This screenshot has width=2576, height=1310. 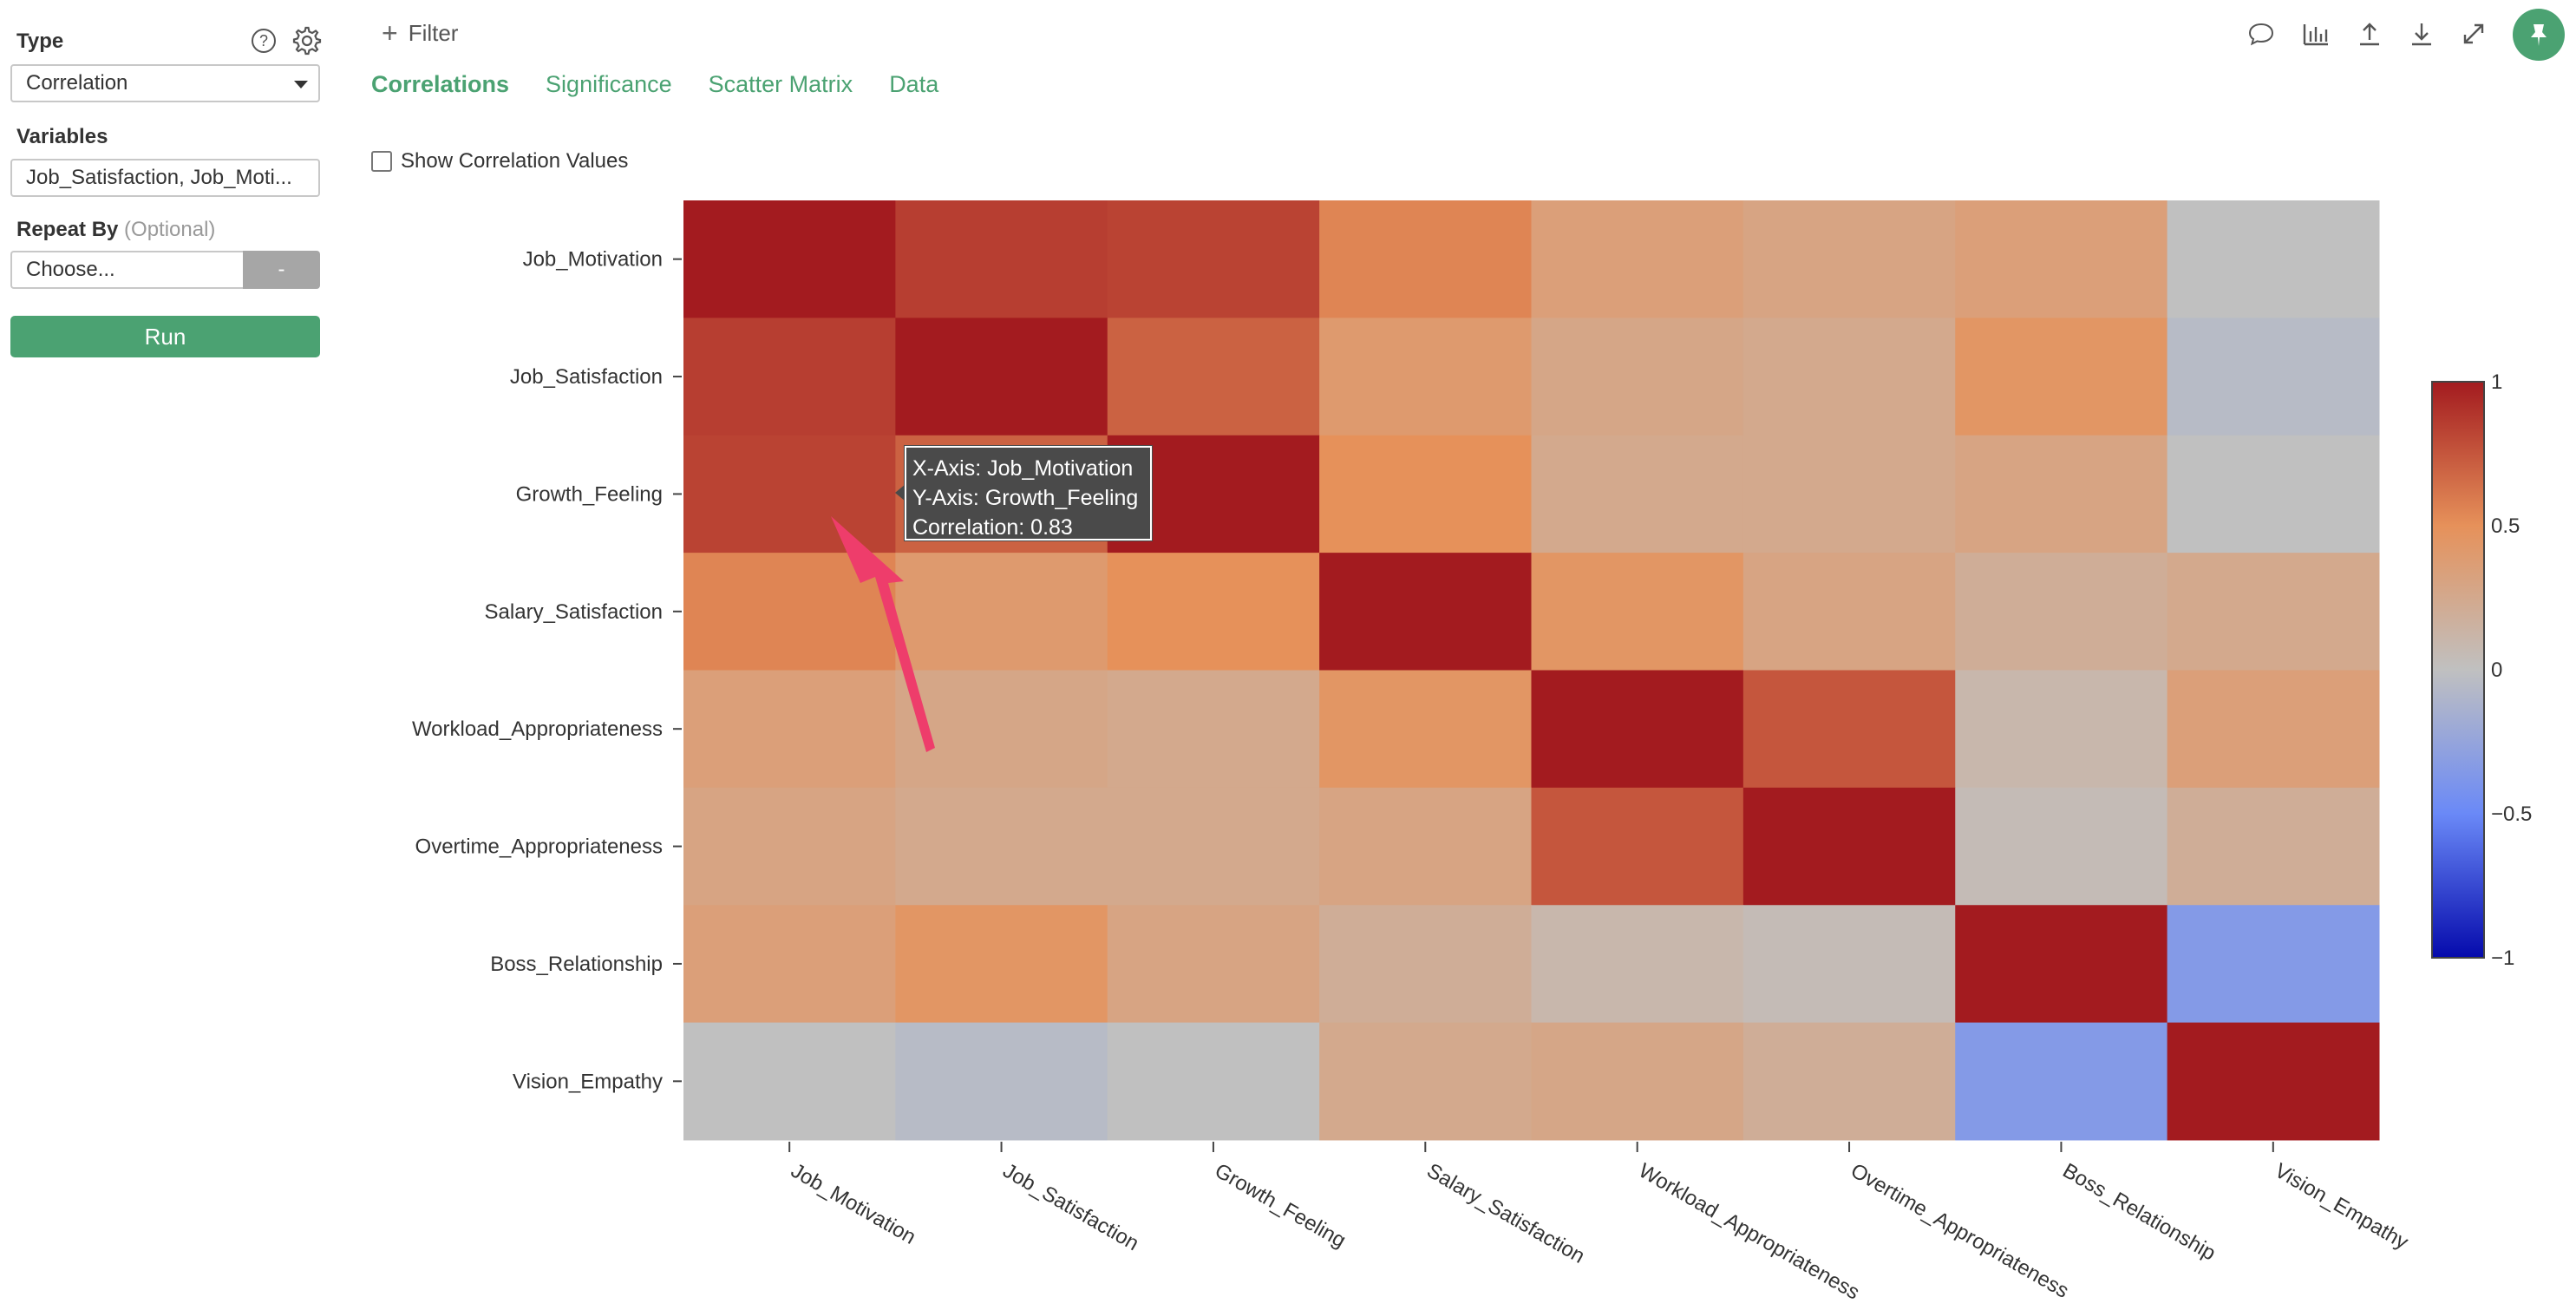 I want to click on show-values-checkbox, so click(x=381, y=161).